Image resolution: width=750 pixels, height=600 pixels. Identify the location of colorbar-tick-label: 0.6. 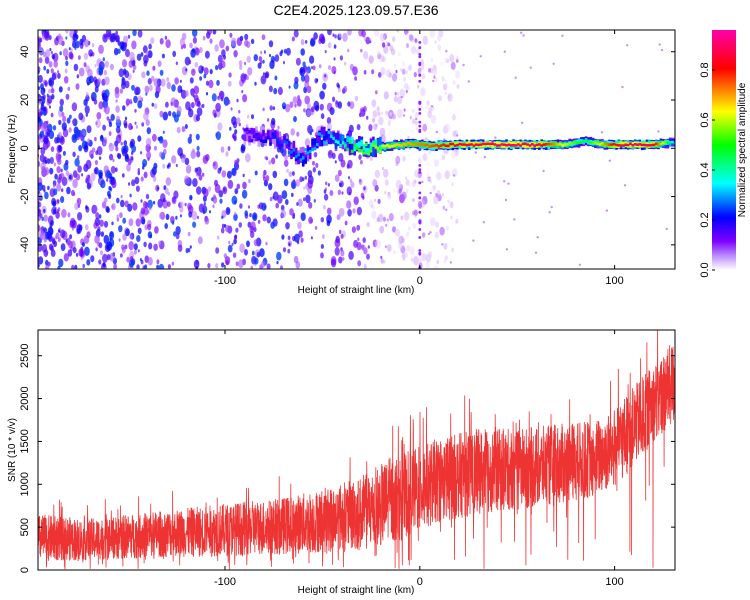
(705, 119).